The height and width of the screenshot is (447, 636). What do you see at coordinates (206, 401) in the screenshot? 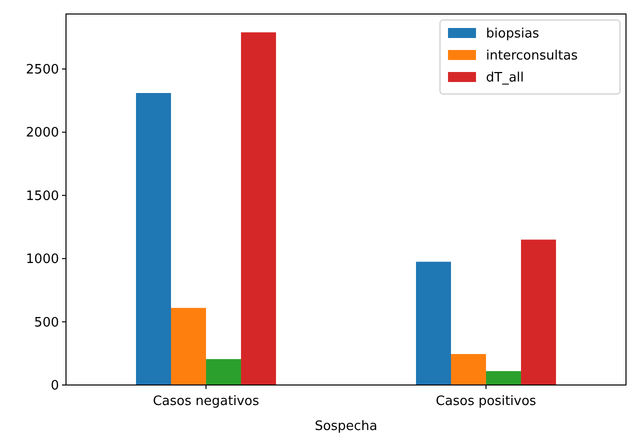
I see `x-tick-label: Casos negativos` at bounding box center [206, 401].